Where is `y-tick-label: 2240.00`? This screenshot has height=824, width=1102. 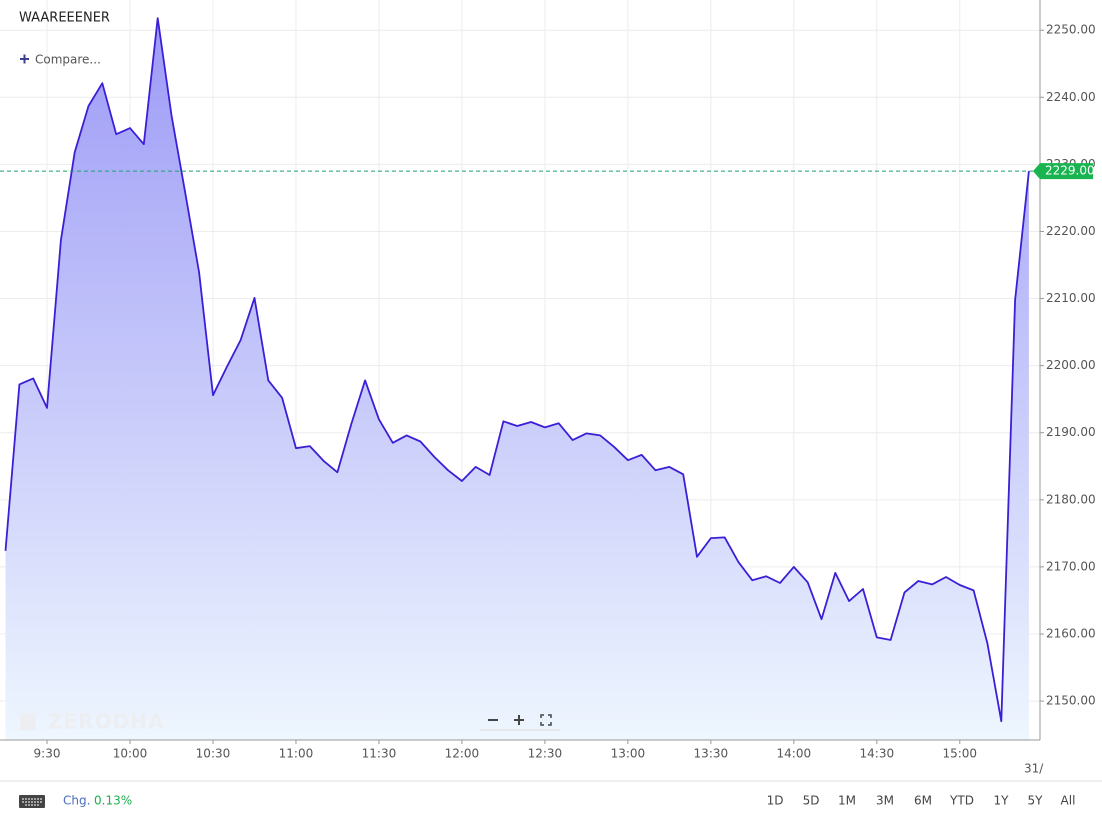
y-tick-label: 2240.00 is located at coordinates (1071, 97).